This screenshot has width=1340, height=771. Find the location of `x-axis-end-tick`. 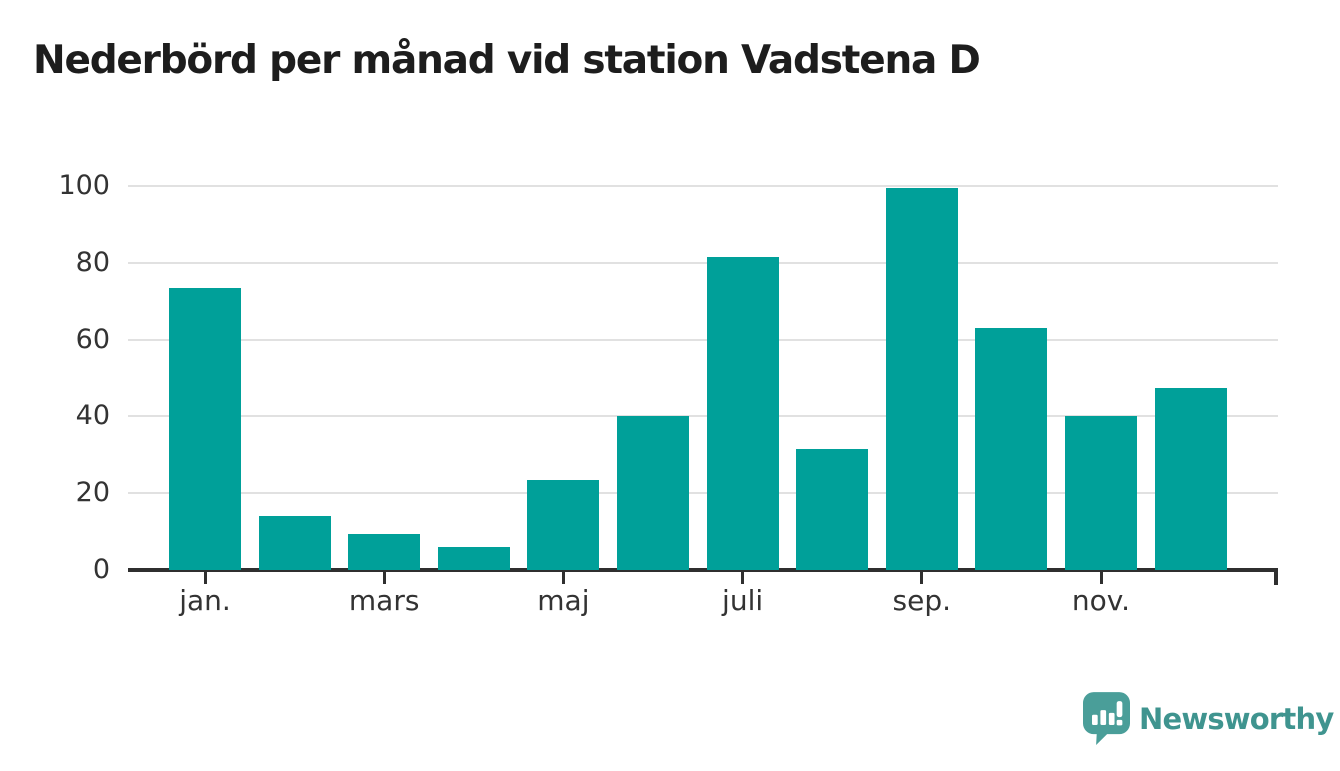

x-axis-end-tick is located at coordinates (1276, 576).